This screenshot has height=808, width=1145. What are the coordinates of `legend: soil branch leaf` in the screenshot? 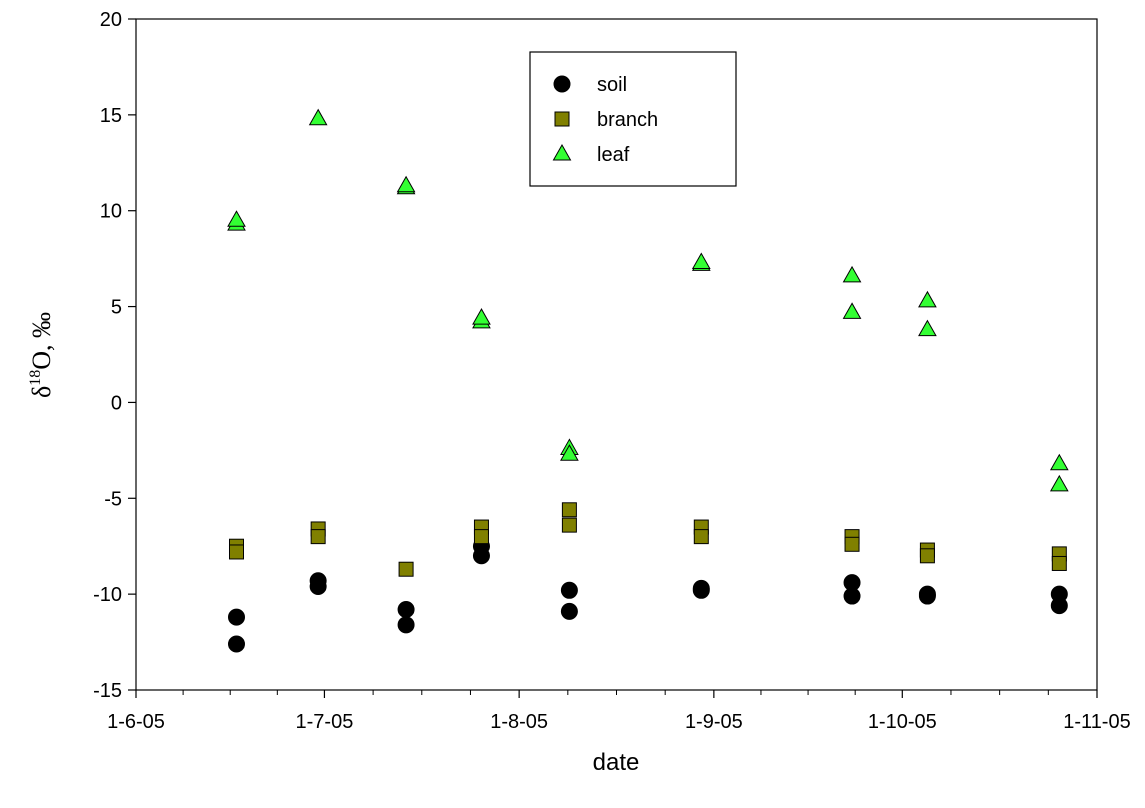 It's located at (633, 119).